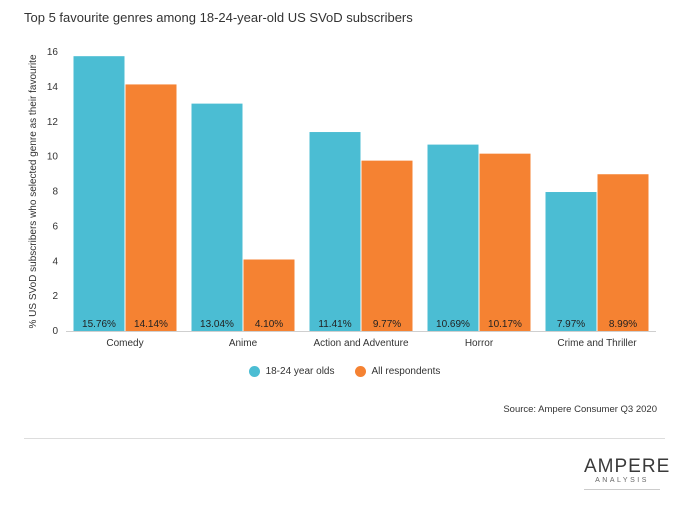  Describe the element at coordinates (55, 192) in the screenshot. I see `y-tick-label: 8` at that location.